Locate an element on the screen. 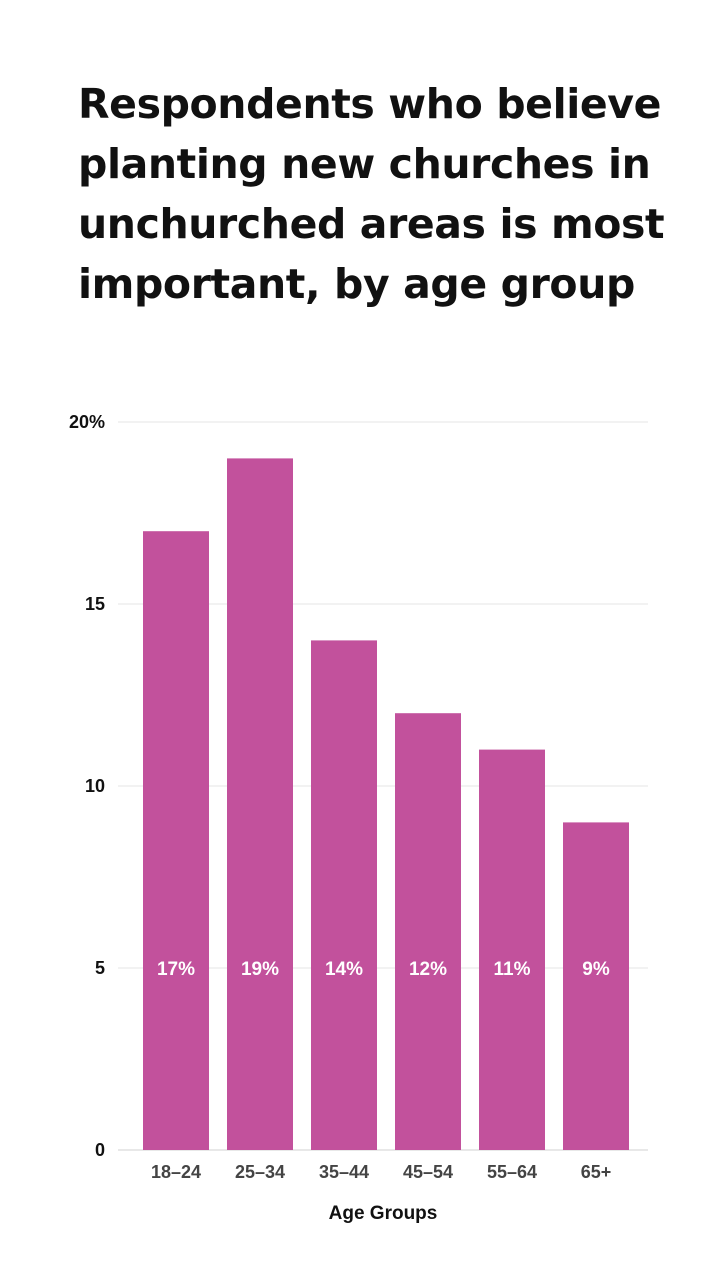 This screenshot has height=1280, width=720. data-labels: 17% 19% 14% 12% 11% 9% is located at coordinates (383, 969).